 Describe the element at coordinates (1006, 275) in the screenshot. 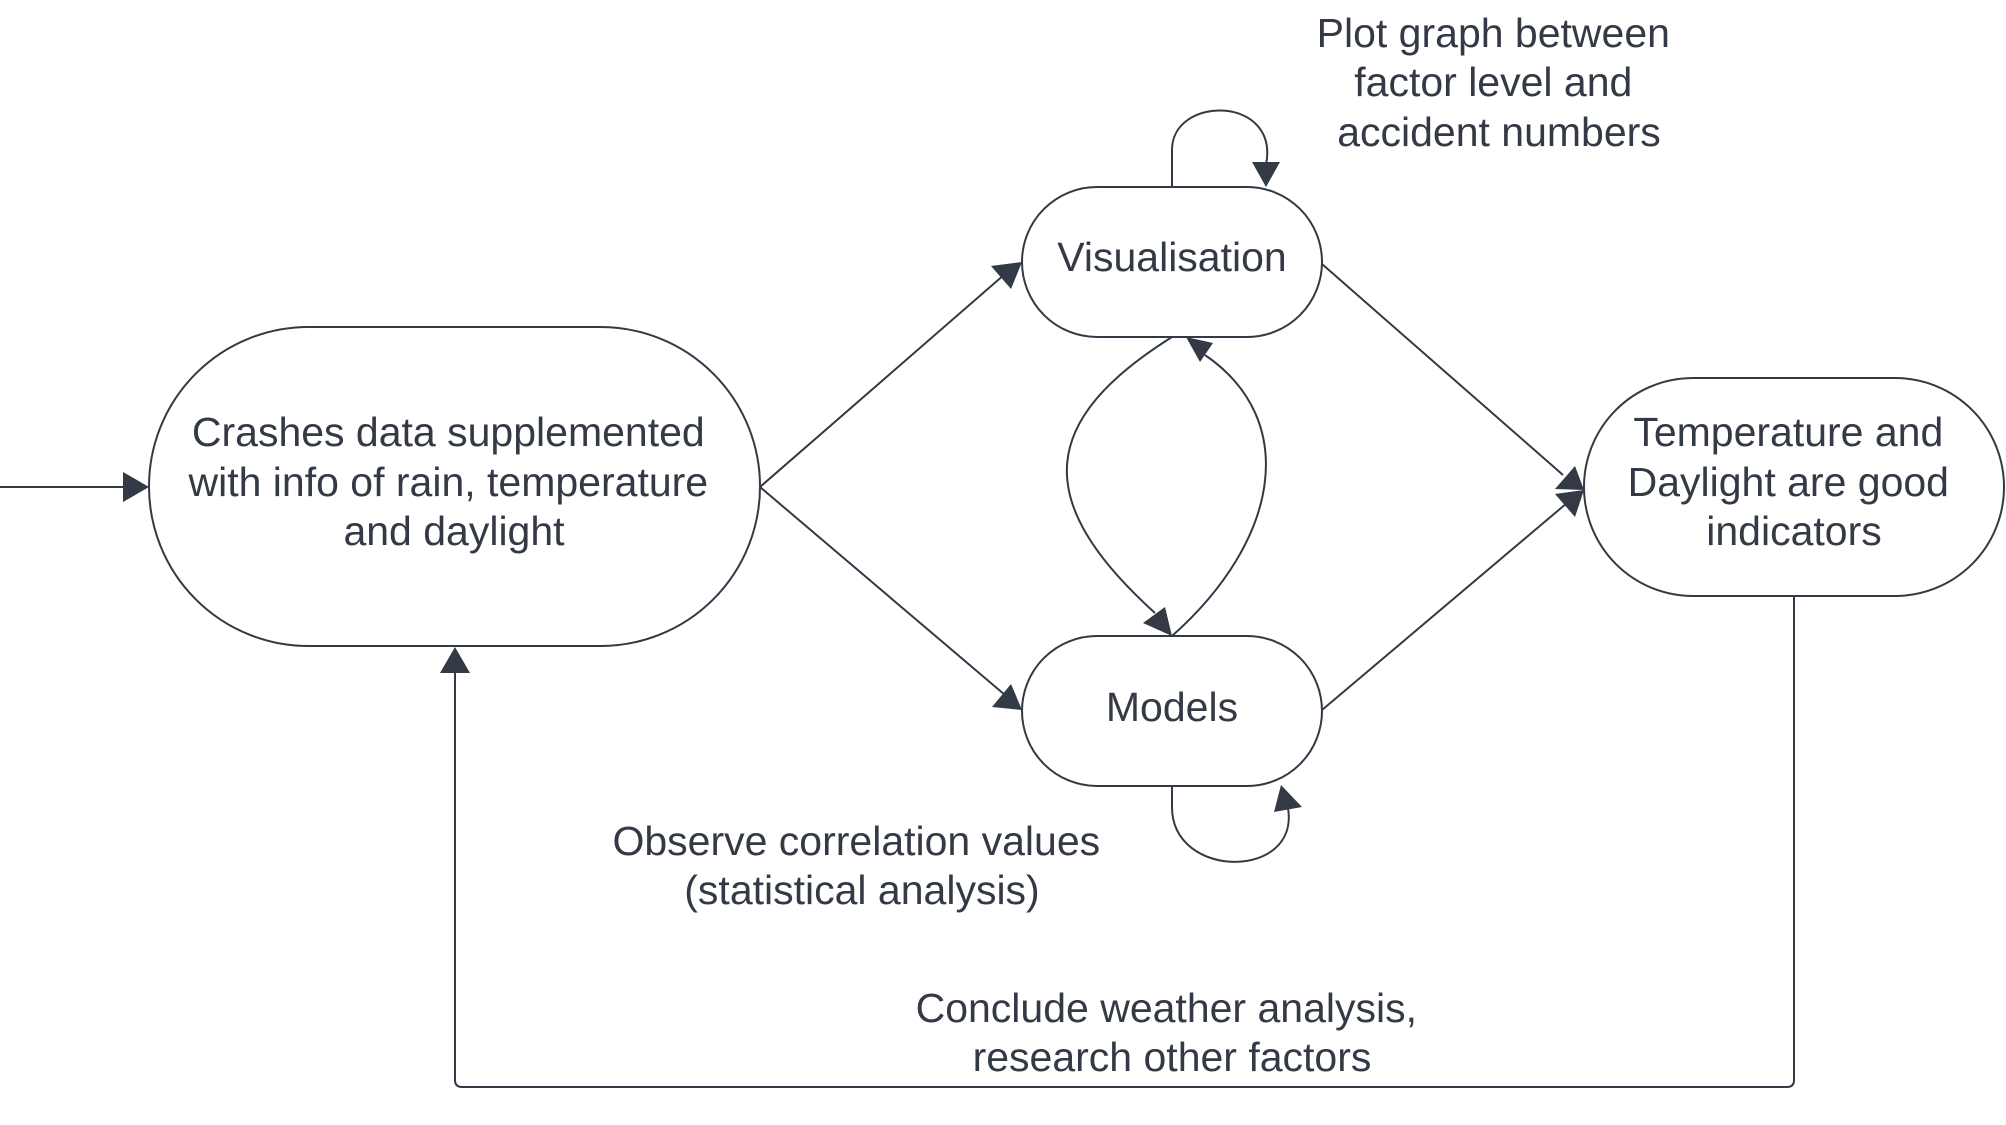

I see `arrowhead-visualisation-in` at that location.